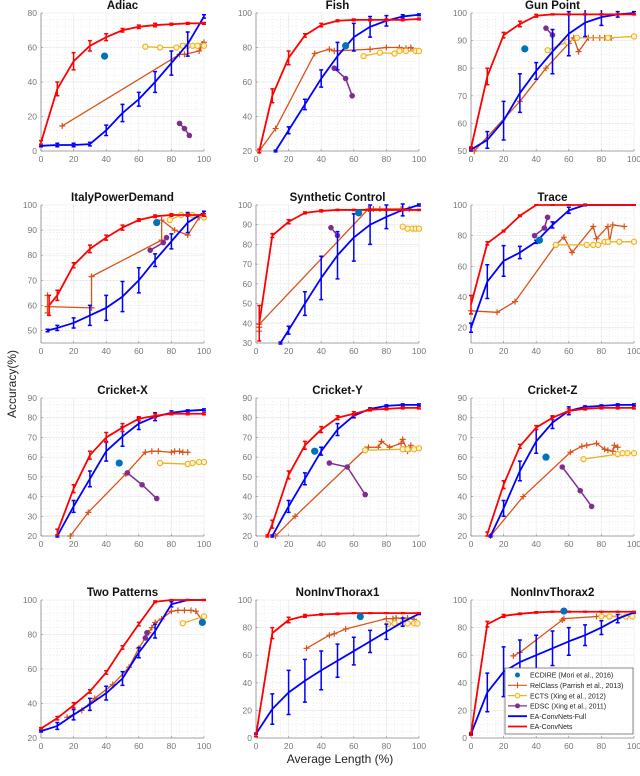  What do you see at coordinates (248, 710) in the screenshot?
I see `y-tick-label: 20` at bounding box center [248, 710].